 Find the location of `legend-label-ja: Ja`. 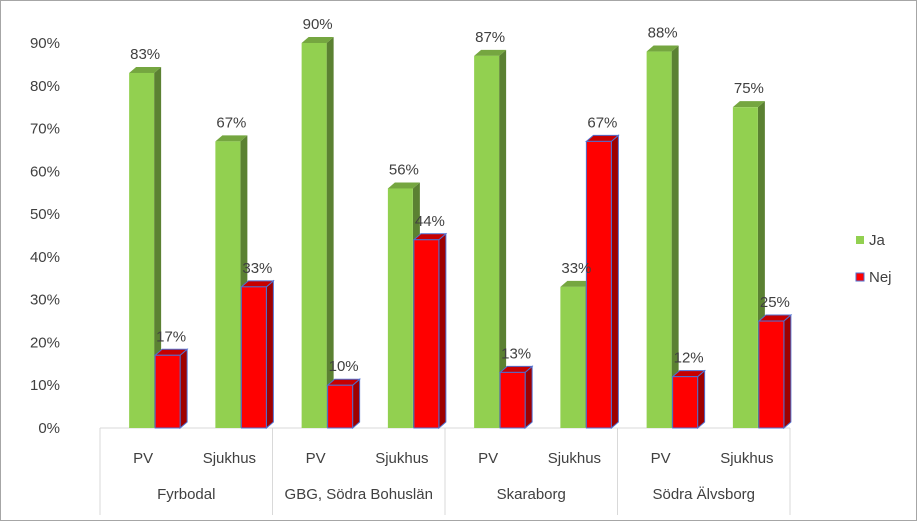

legend-label-ja: Ja is located at coordinates (877, 240).